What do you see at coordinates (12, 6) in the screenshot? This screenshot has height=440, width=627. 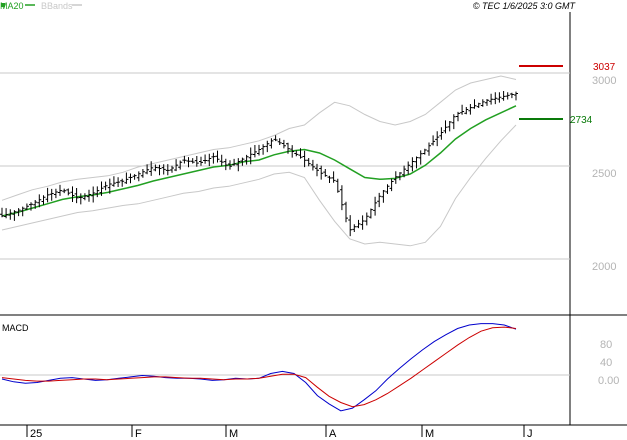 I see `legend-ma20-label: MA20` at bounding box center [12, 6].